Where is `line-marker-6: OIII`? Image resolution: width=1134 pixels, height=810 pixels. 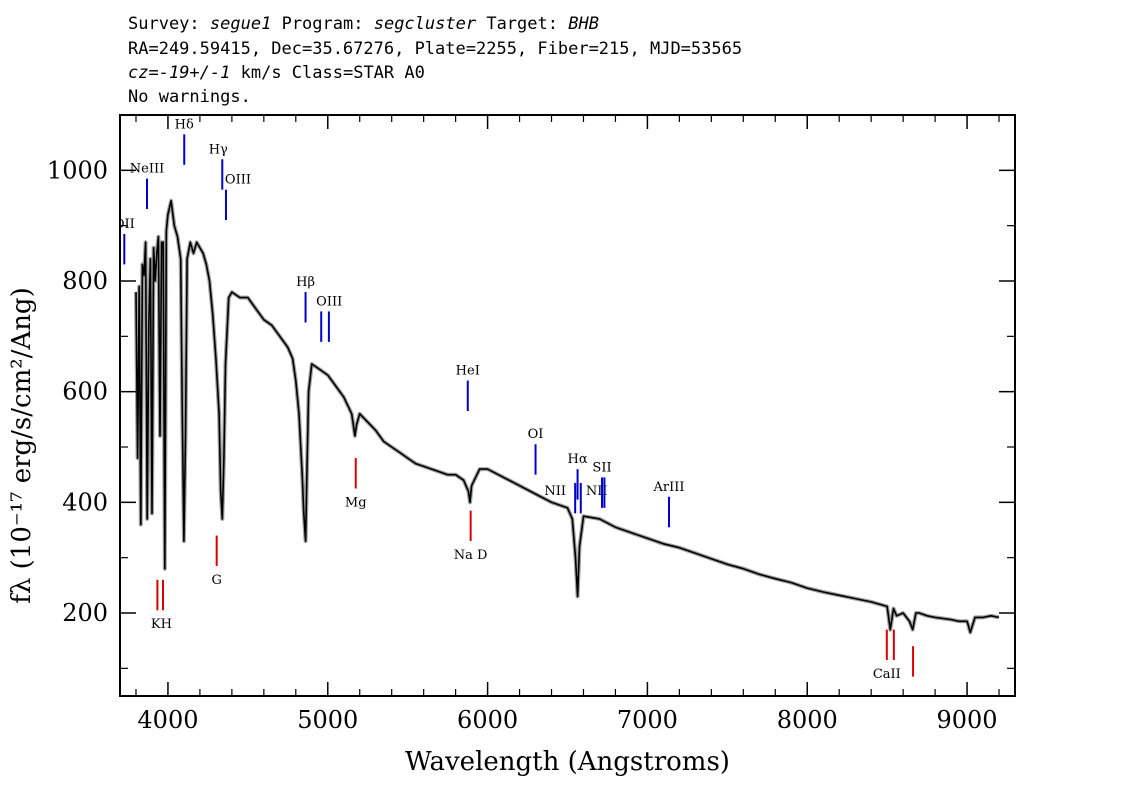
line-marker-6: OIII is located at coordinates (329, 318).